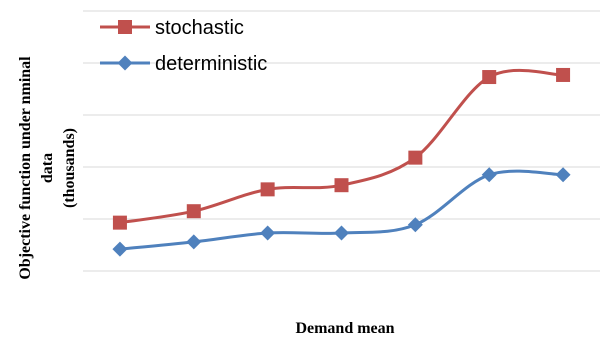 This screenshot has height=344, width=607. I want to click on legend-label: deterministic, so click(211, 64).